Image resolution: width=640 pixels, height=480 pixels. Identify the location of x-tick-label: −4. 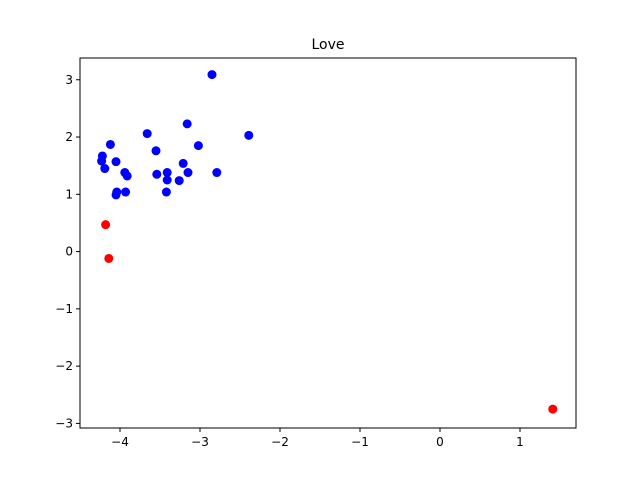
(120, 442).